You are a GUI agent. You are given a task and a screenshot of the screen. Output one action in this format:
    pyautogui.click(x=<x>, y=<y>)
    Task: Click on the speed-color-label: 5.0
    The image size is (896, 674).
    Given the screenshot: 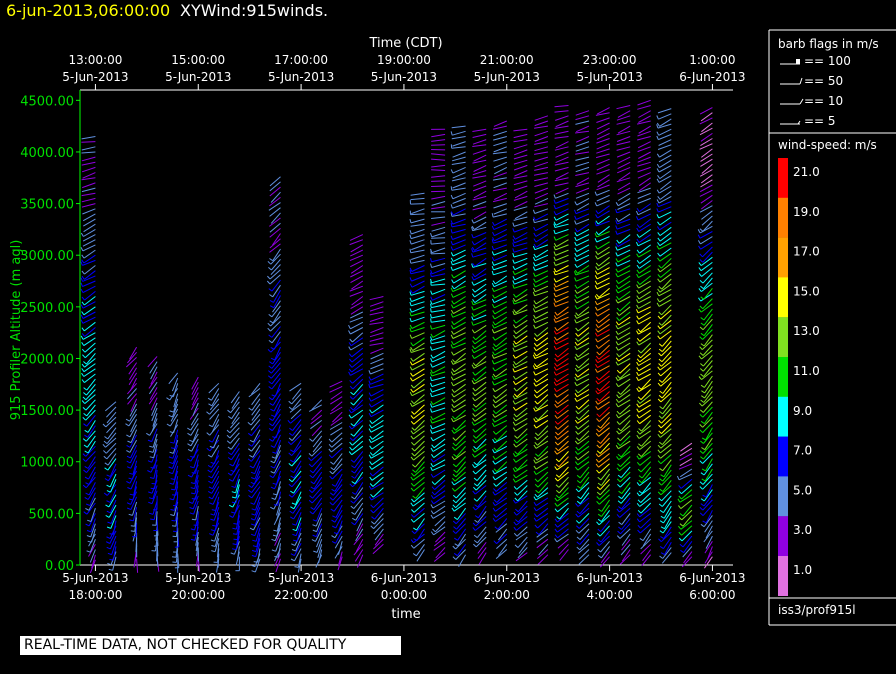 What is the action you would take?
    pyautogui.click(x=802, y=490)
    